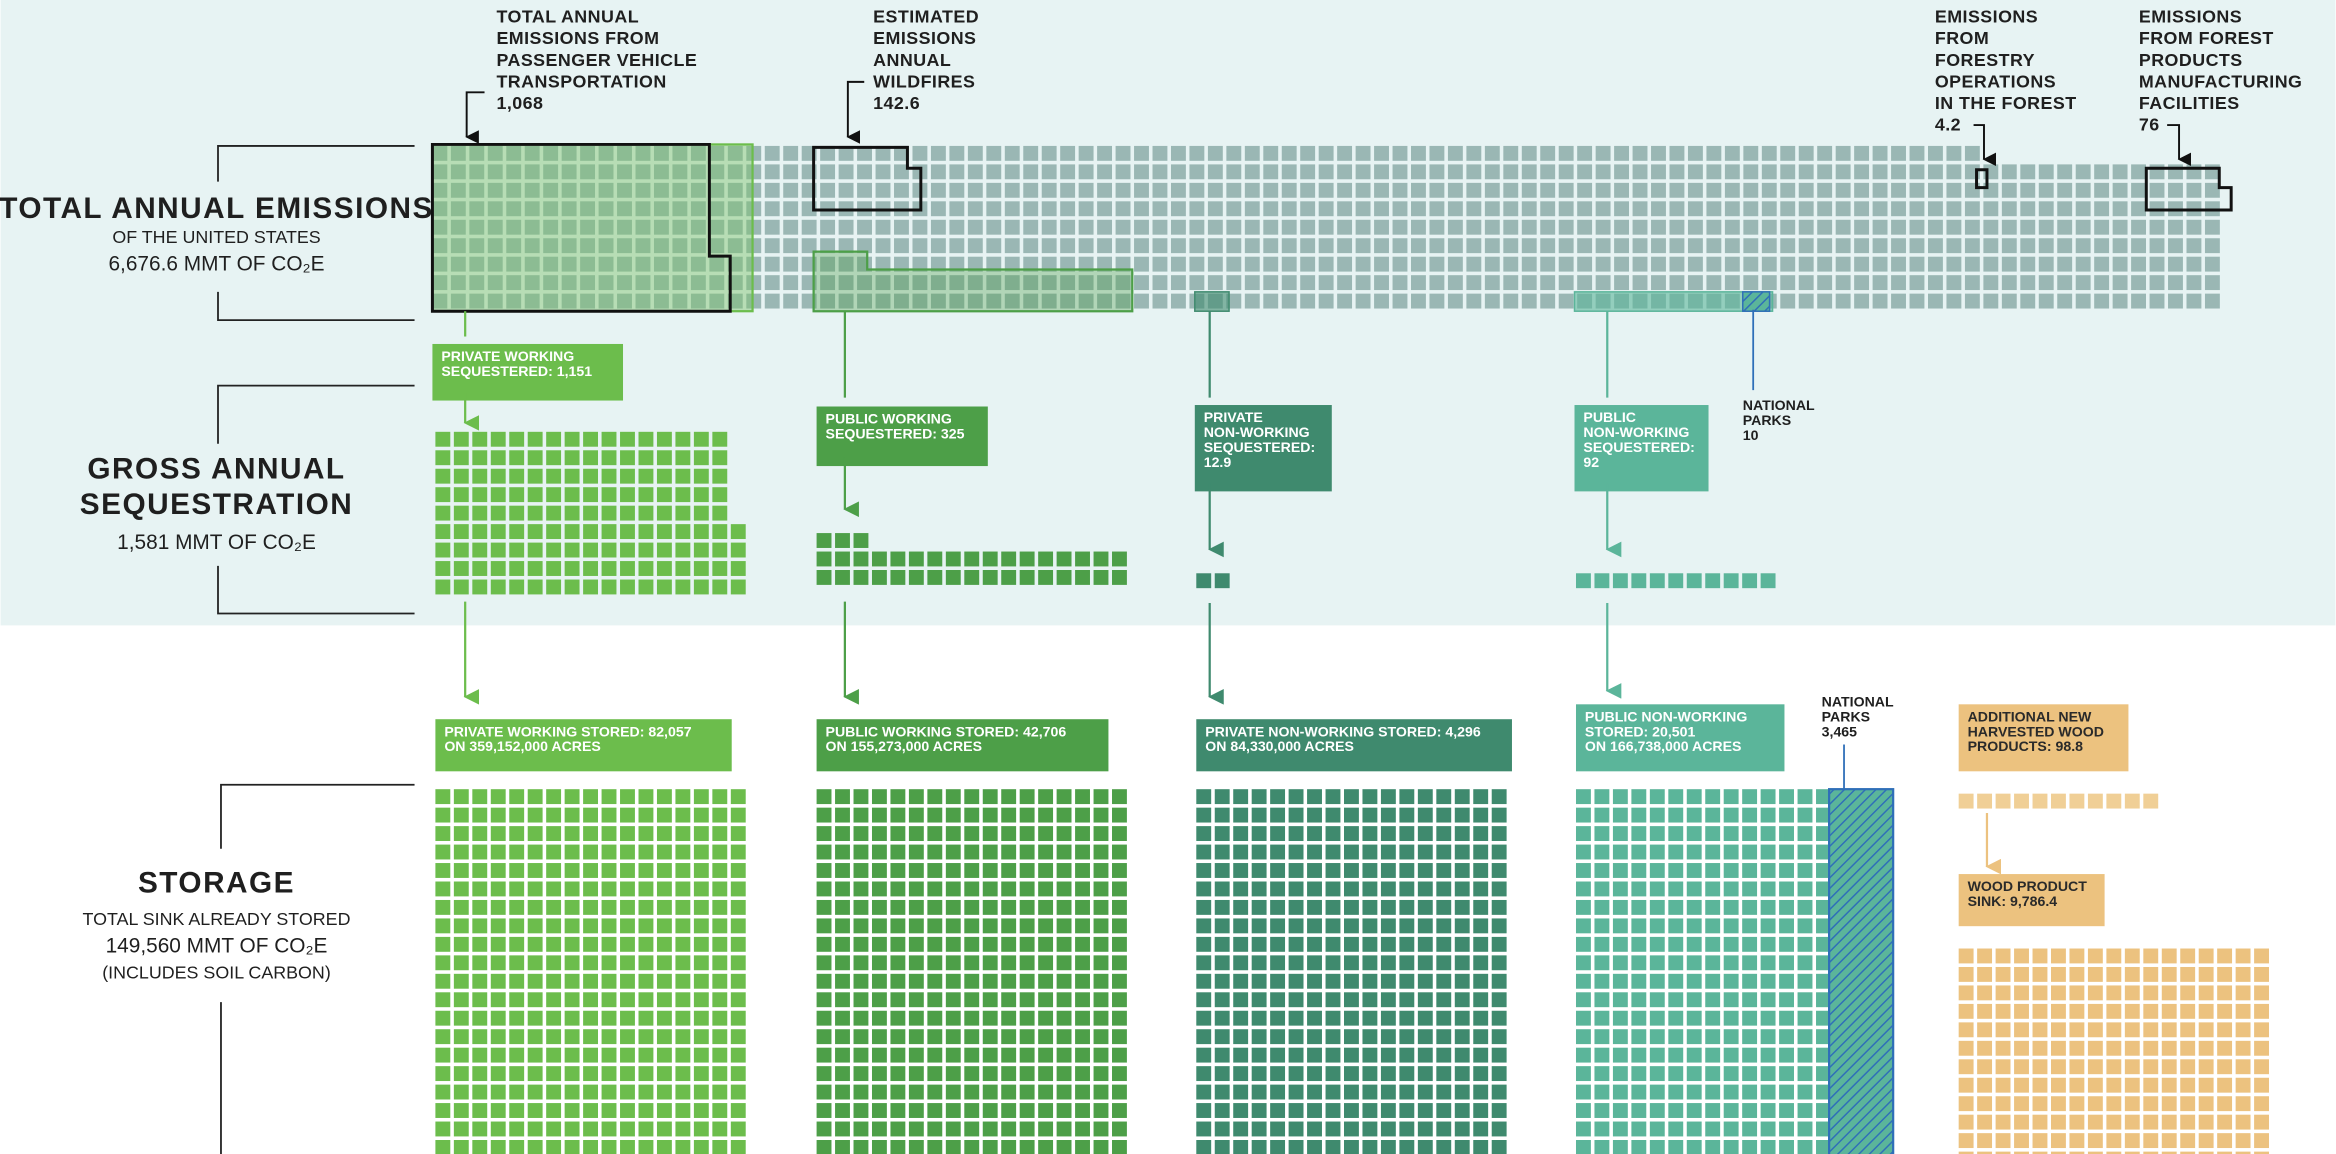  Describe the element at coordinates (904, 746) in the screenshot. I see `label-box-text: ON 155,273,000 ACRES` at that location.